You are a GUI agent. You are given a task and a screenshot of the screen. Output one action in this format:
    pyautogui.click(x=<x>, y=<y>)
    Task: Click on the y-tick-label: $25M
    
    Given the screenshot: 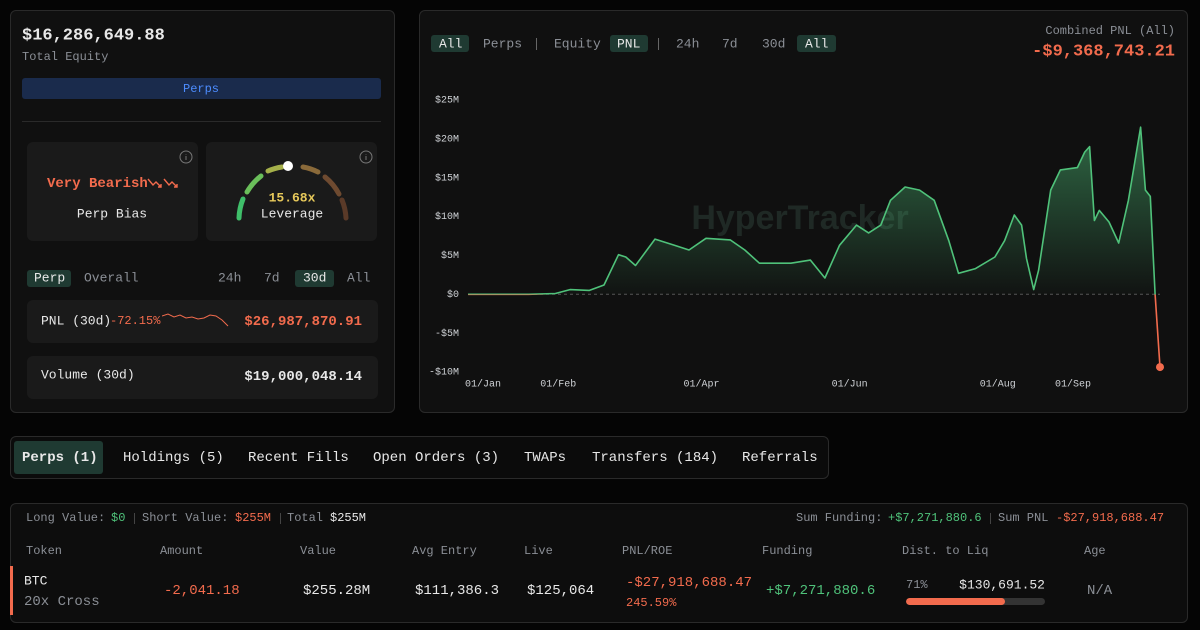 What is the action you would take?
    pyautogui.click(x=447, y=101)
    